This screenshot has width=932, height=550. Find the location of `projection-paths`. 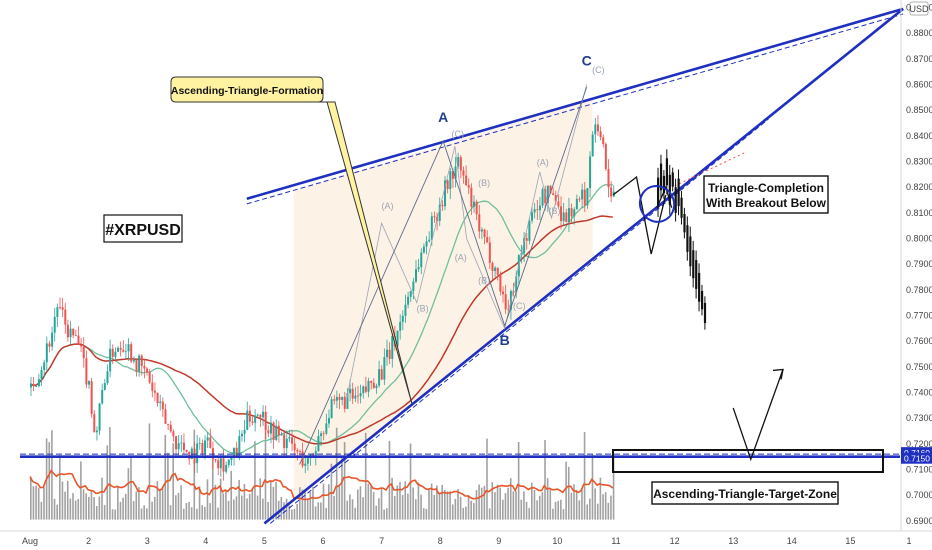

projection-paths is located at coordinates (698, 305).